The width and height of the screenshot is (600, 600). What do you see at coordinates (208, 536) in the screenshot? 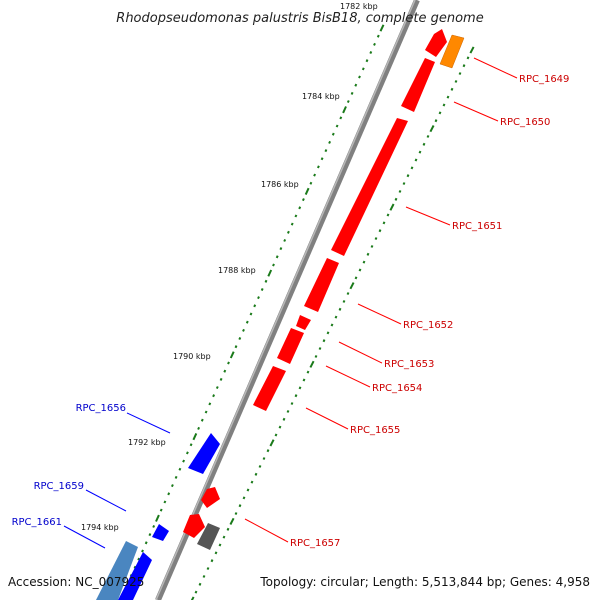
I see `gene-arrow-gray` at bounding box center [208, 536].